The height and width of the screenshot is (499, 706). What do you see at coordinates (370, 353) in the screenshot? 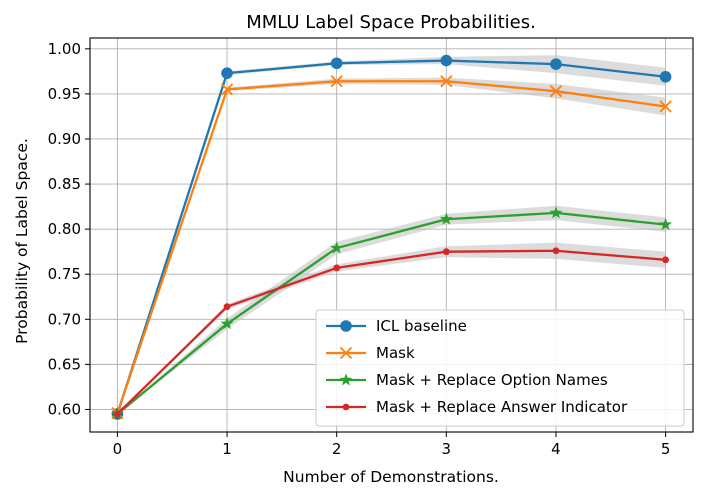
I see `legend-entry: Mask` at bounding box center [370, 353].